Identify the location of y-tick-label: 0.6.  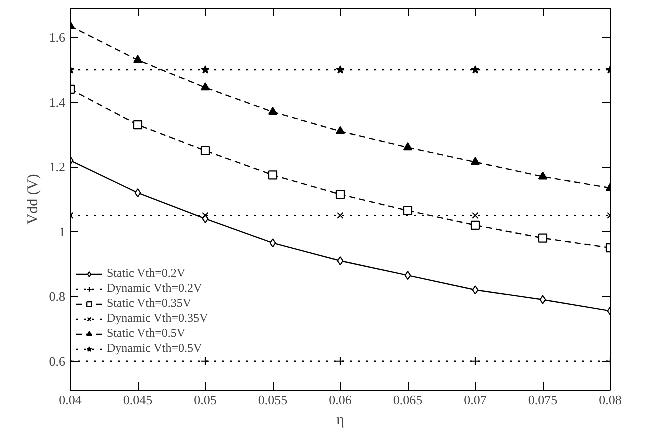
(57, 361).